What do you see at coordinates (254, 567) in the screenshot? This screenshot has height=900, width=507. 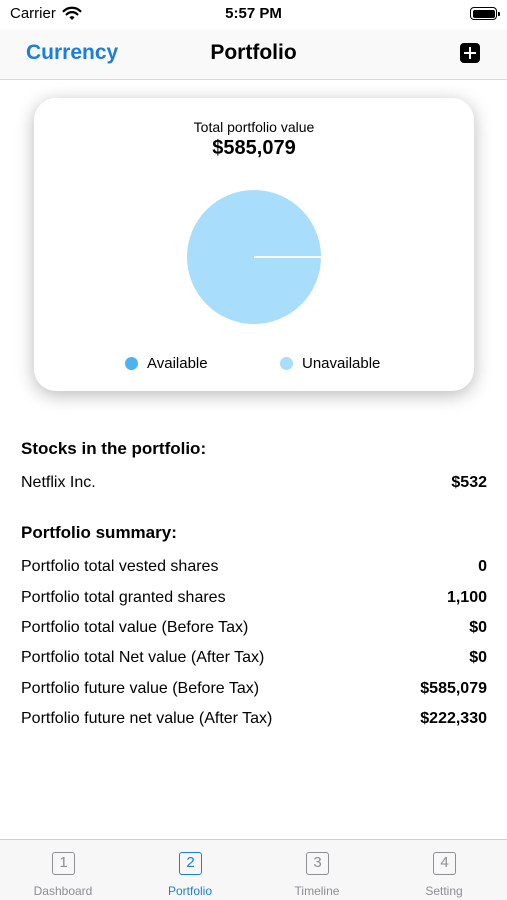 I see `summary-row-vested-shares: Portfolio total vested shares 0` at bounding box center [254, 567].